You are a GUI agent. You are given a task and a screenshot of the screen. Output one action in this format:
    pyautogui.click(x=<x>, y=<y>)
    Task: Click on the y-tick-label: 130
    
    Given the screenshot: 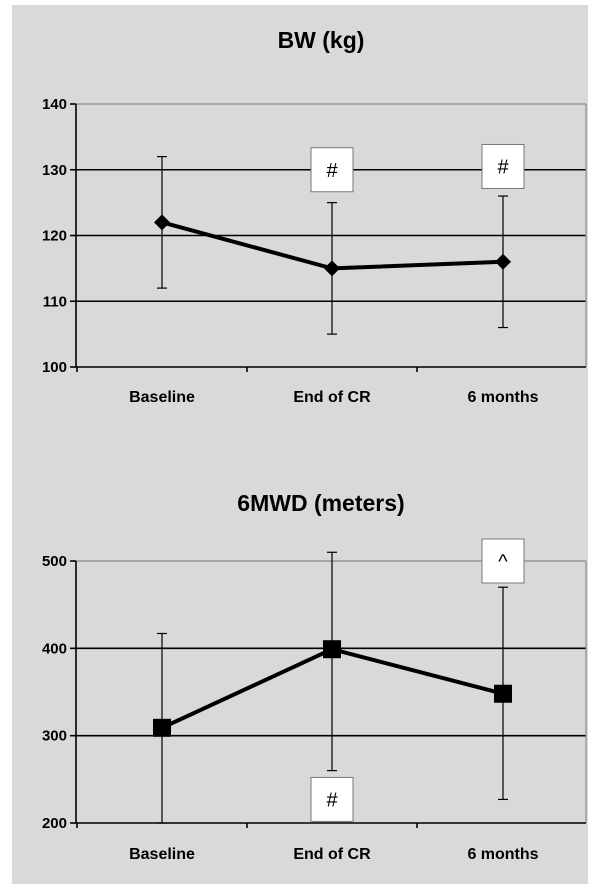 What is the action you would take?
    pyautogui.click(x=54, y=170)
    